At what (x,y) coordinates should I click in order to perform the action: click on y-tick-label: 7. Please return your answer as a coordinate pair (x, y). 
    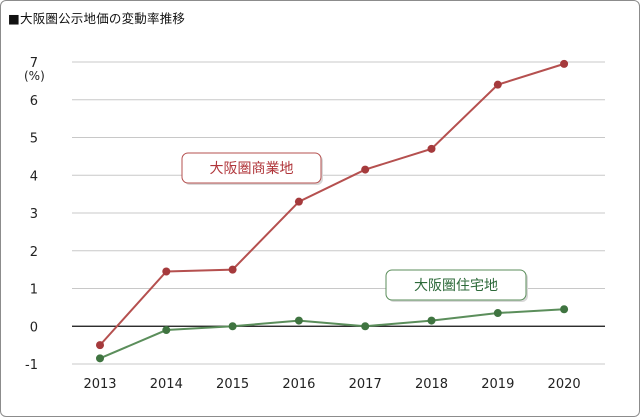
    Looking at the image, I should click on (34, 63).